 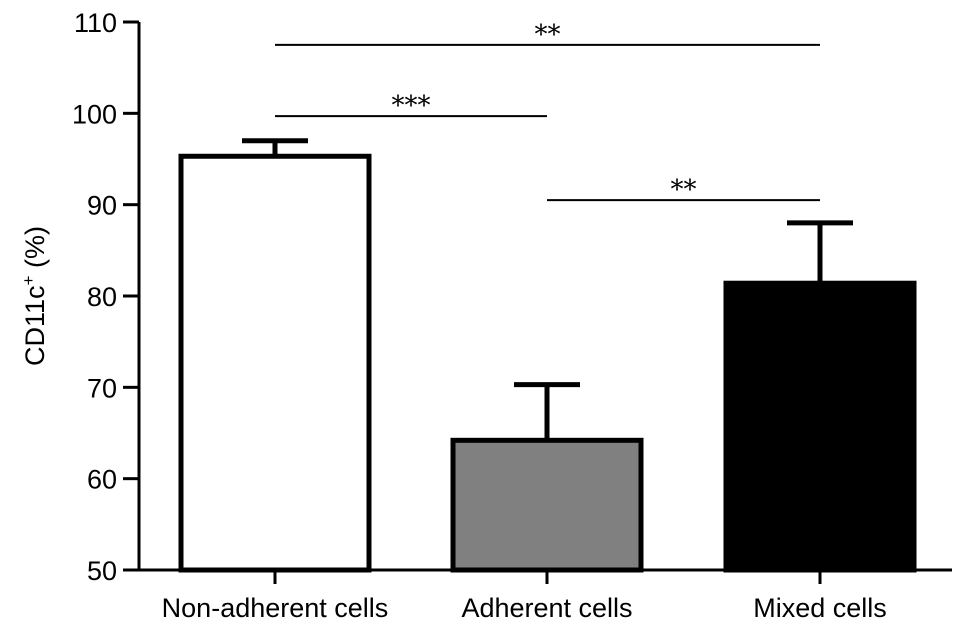 What do you see at coordinates (546, 608) in the screenshot?
I see `x-category-label: Adherent cells` at bounding box center [546, 608].